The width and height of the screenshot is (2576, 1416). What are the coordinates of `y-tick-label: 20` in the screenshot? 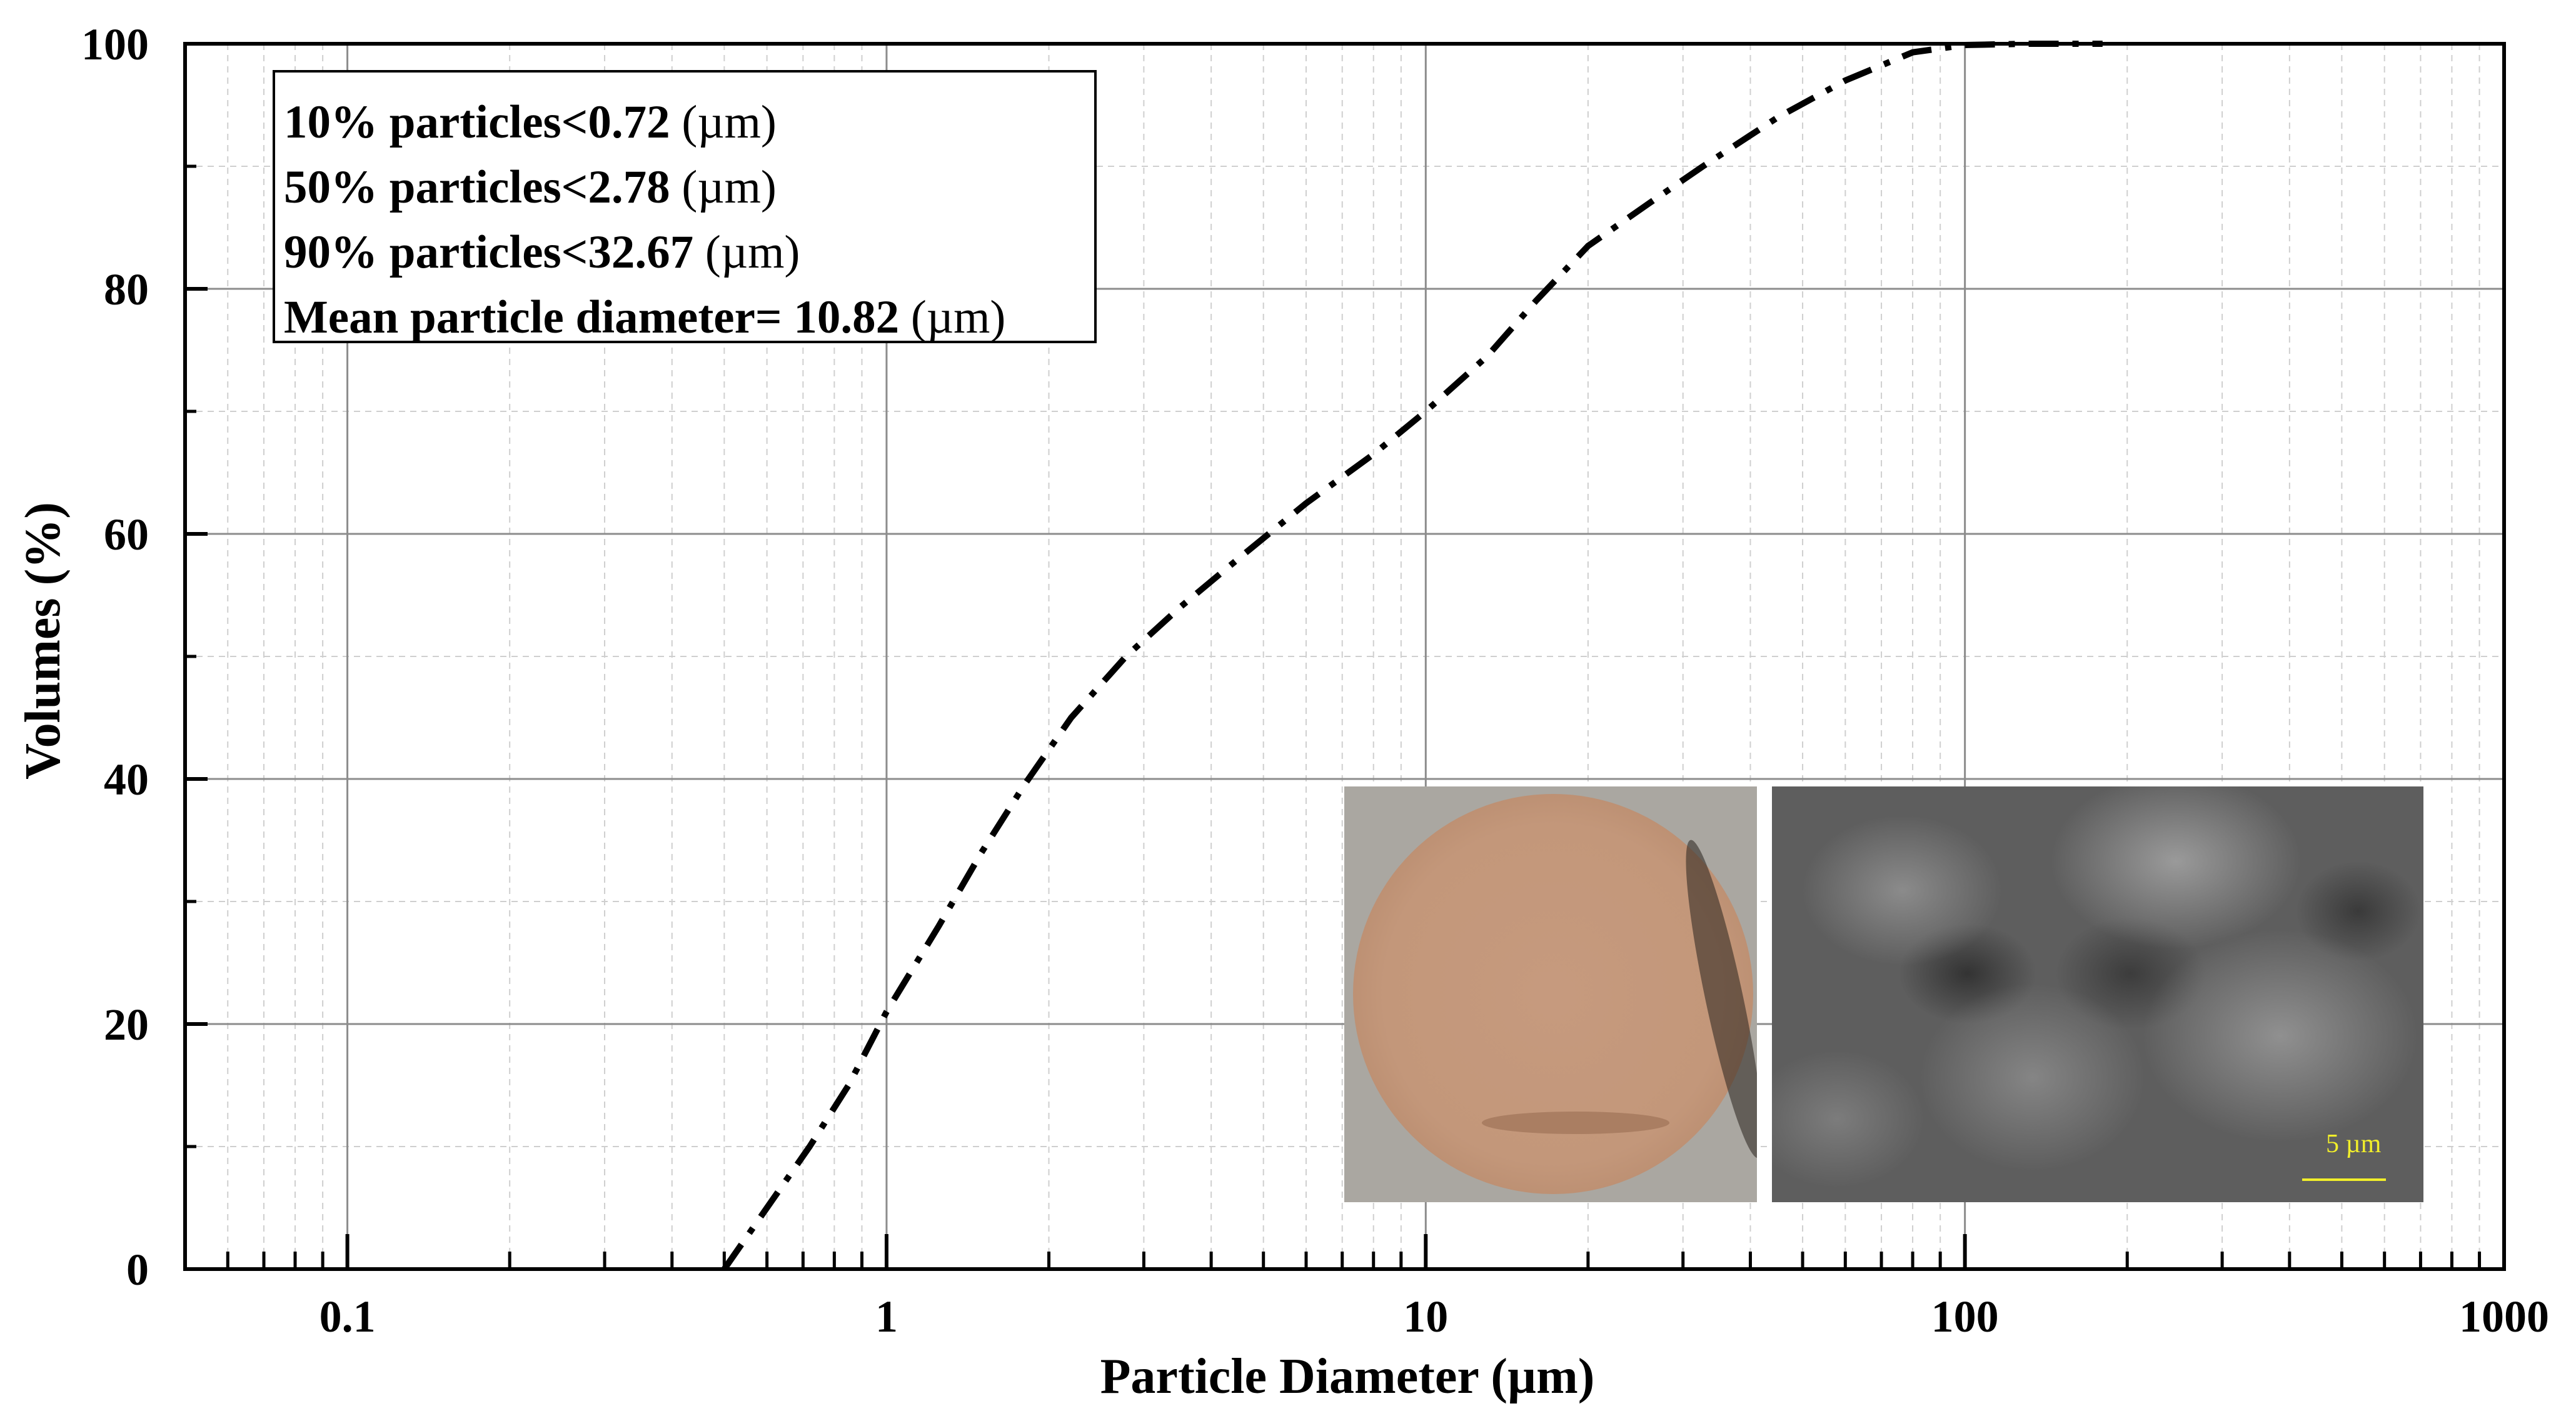 It's located at (126, 1025).